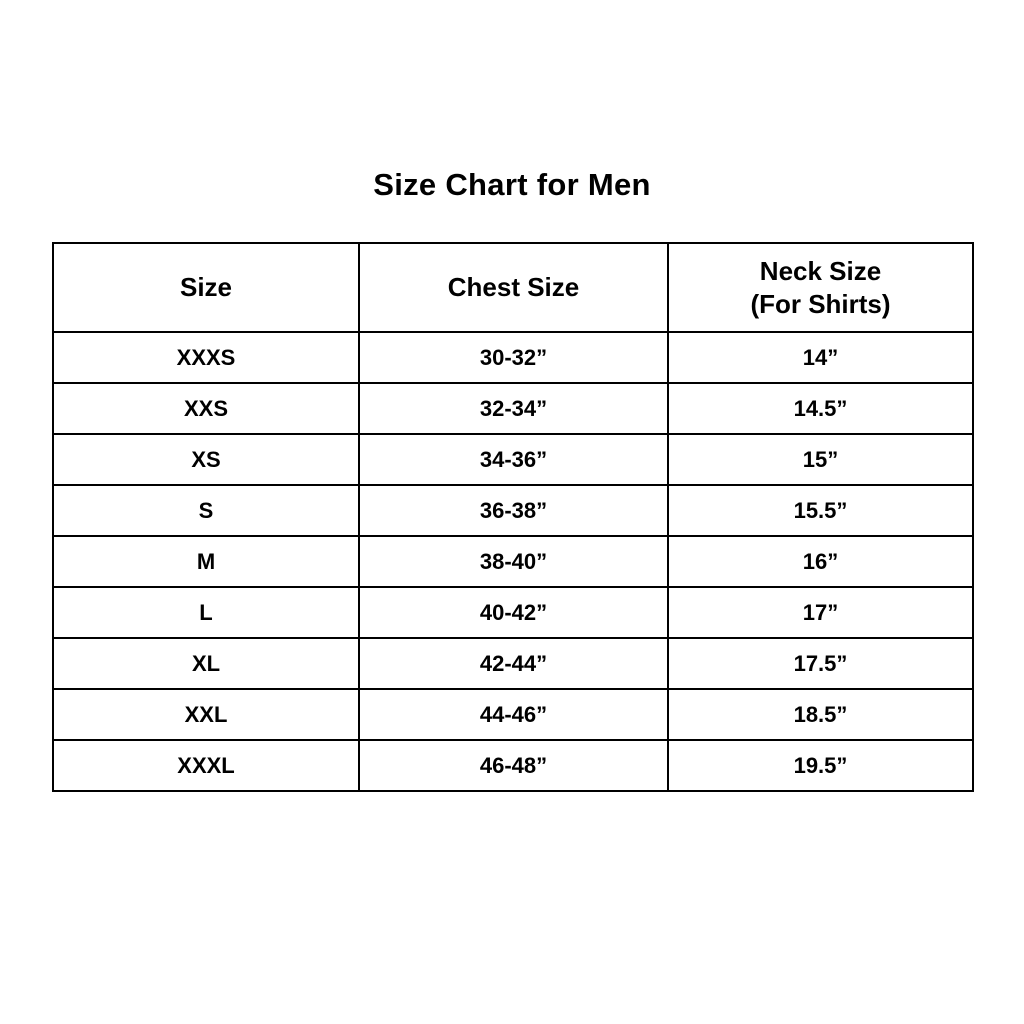 The height and width of the screenshot is (1024, 1024). Describe the element at coordinates (206, 612) in the screenshot. I see `size-cell: L` at that location.